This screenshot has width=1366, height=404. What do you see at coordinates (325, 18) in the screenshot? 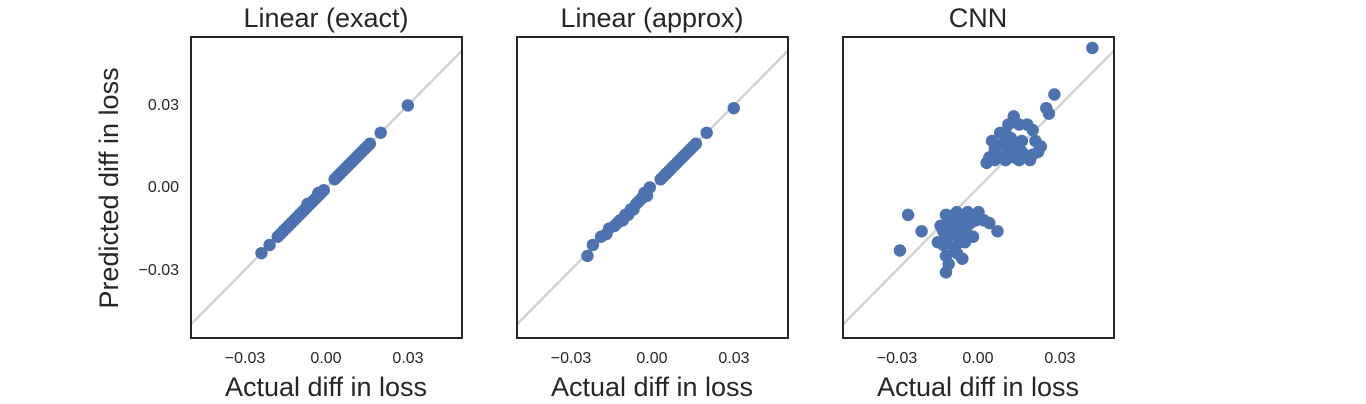
I see `panel-title: Linear (exact)` at bounding box center [325, 18].